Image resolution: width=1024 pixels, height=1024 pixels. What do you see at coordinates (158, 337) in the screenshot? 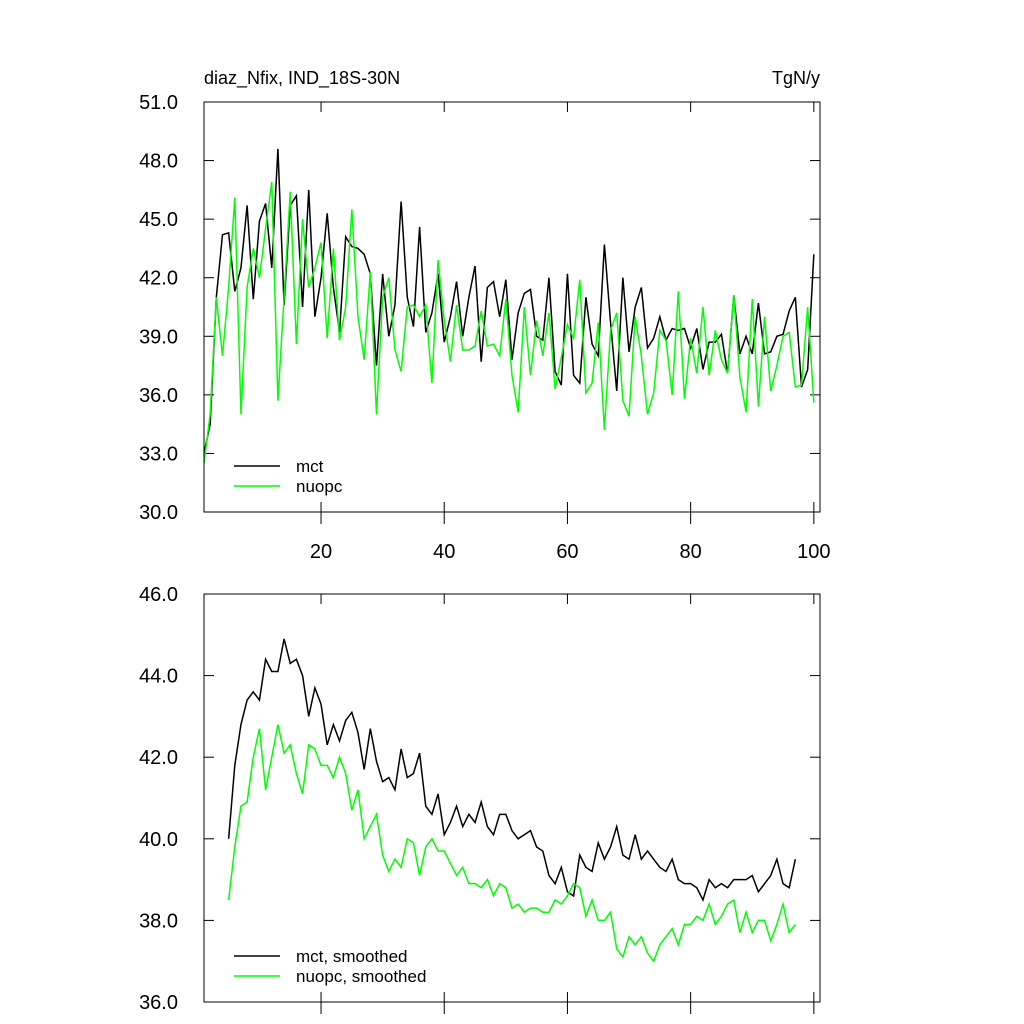
I see `y-tick-label: 39.0` at bounding box center [158, 337].